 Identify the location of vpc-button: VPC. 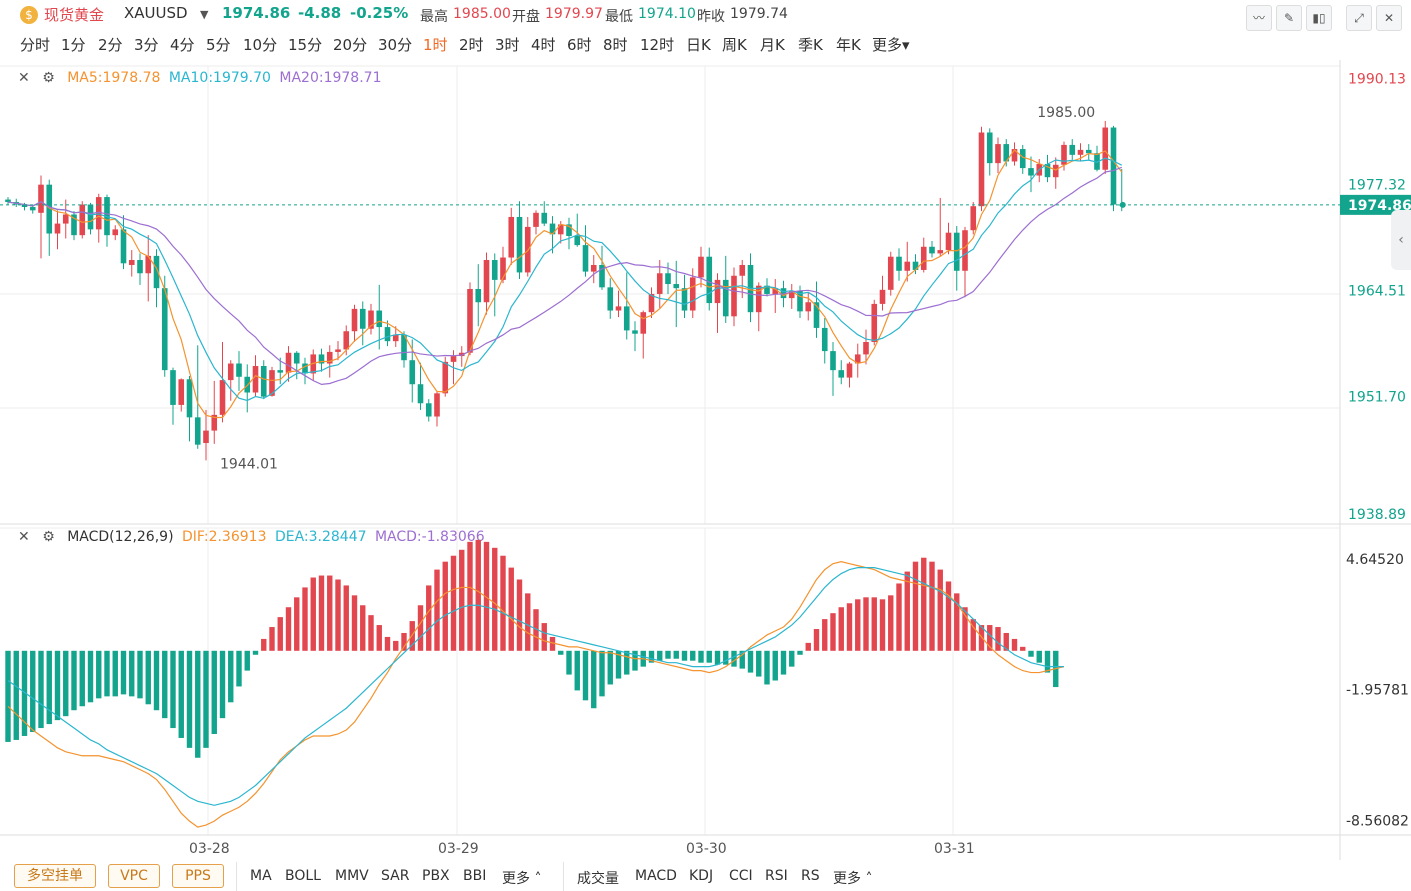
(134, 876).